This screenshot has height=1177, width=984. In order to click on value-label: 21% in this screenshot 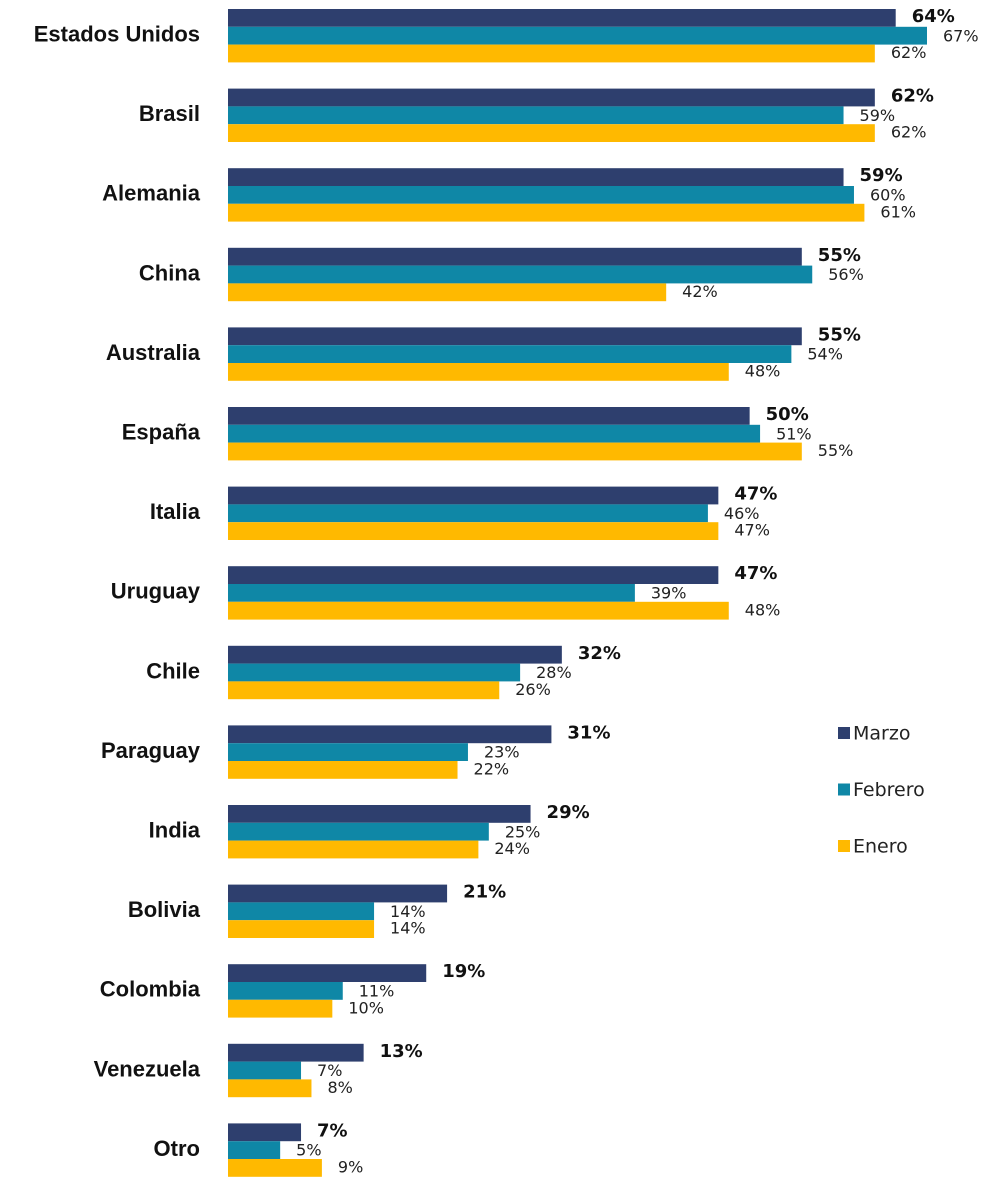, I will do `click(484, 892)`.